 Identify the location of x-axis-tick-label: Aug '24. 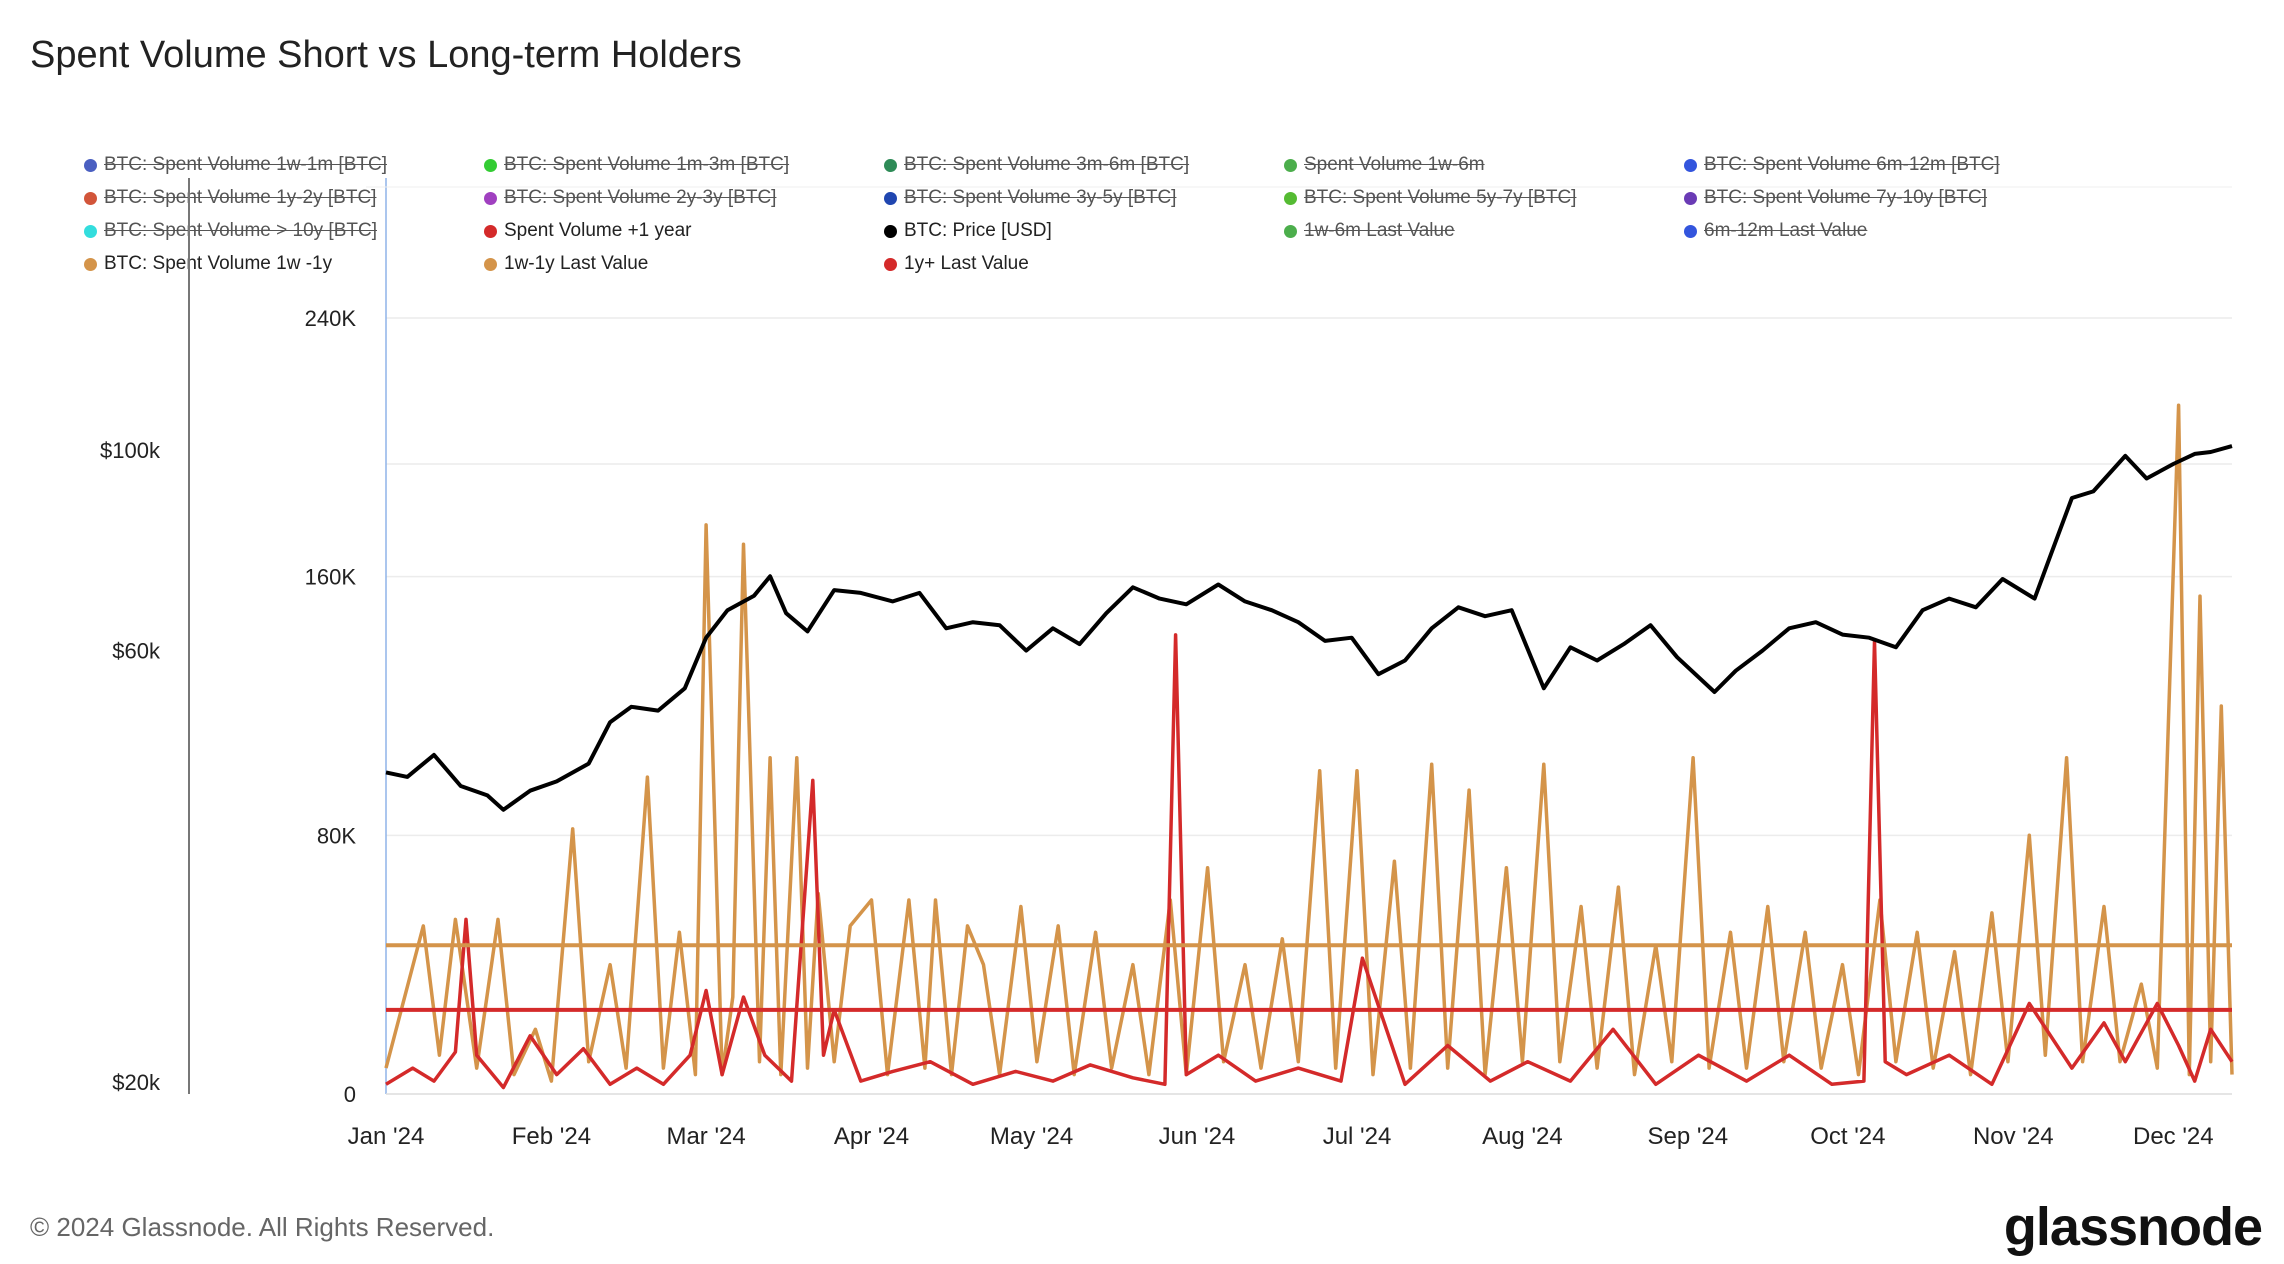
(1522, 1136).